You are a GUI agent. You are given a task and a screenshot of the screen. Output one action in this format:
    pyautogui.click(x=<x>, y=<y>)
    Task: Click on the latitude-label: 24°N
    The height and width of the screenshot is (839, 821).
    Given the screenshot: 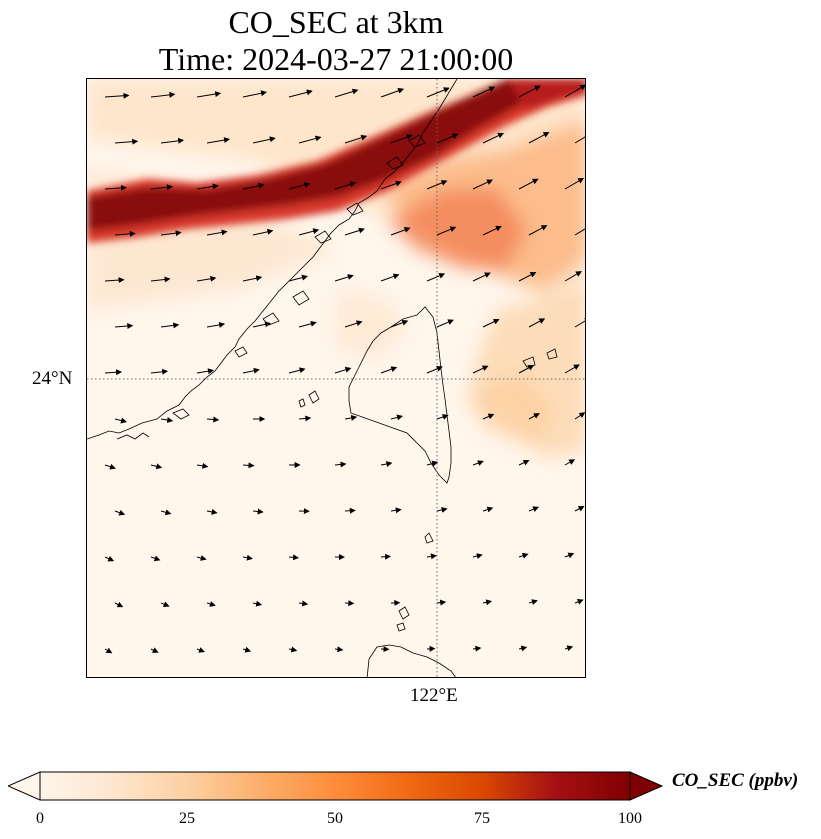 What is the action you would take?
    pyautogui.click(x=52, y=378)
    